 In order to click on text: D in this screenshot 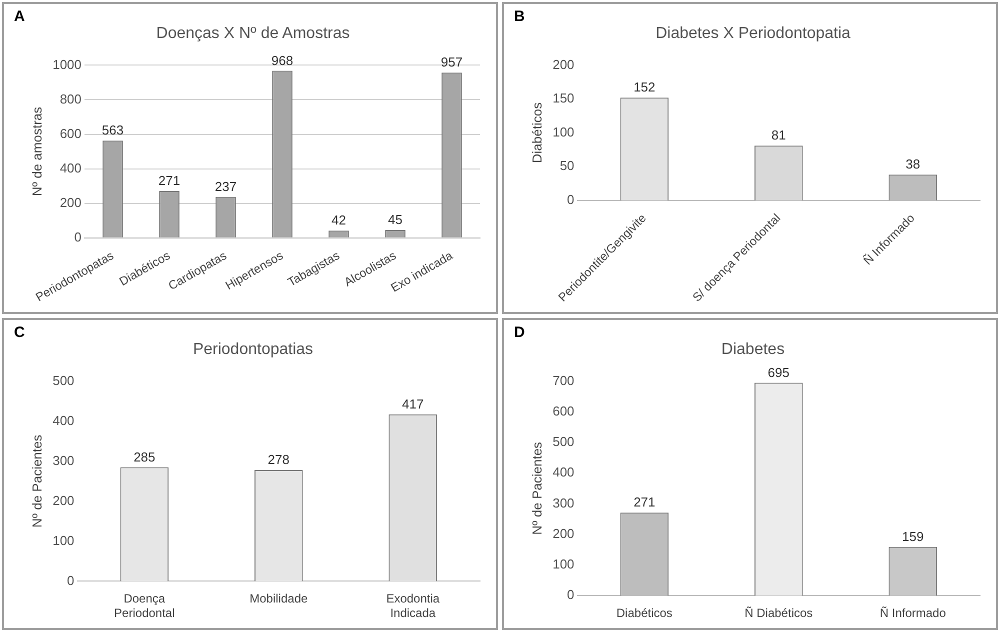, I will do `click(519, 332)`.